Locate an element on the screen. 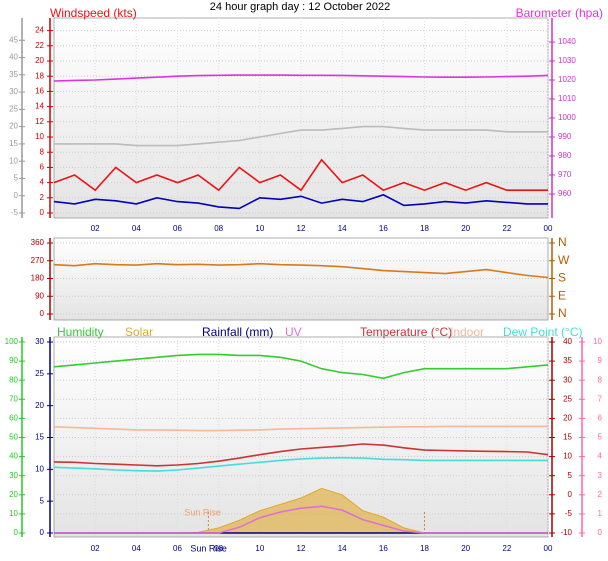  legend-label: Solar is located at coordinates (139, 332).